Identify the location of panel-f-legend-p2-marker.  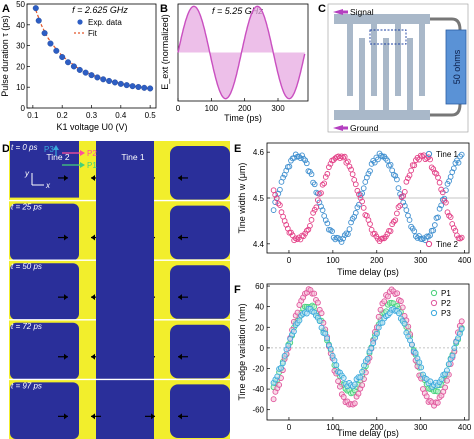
(434, 303).